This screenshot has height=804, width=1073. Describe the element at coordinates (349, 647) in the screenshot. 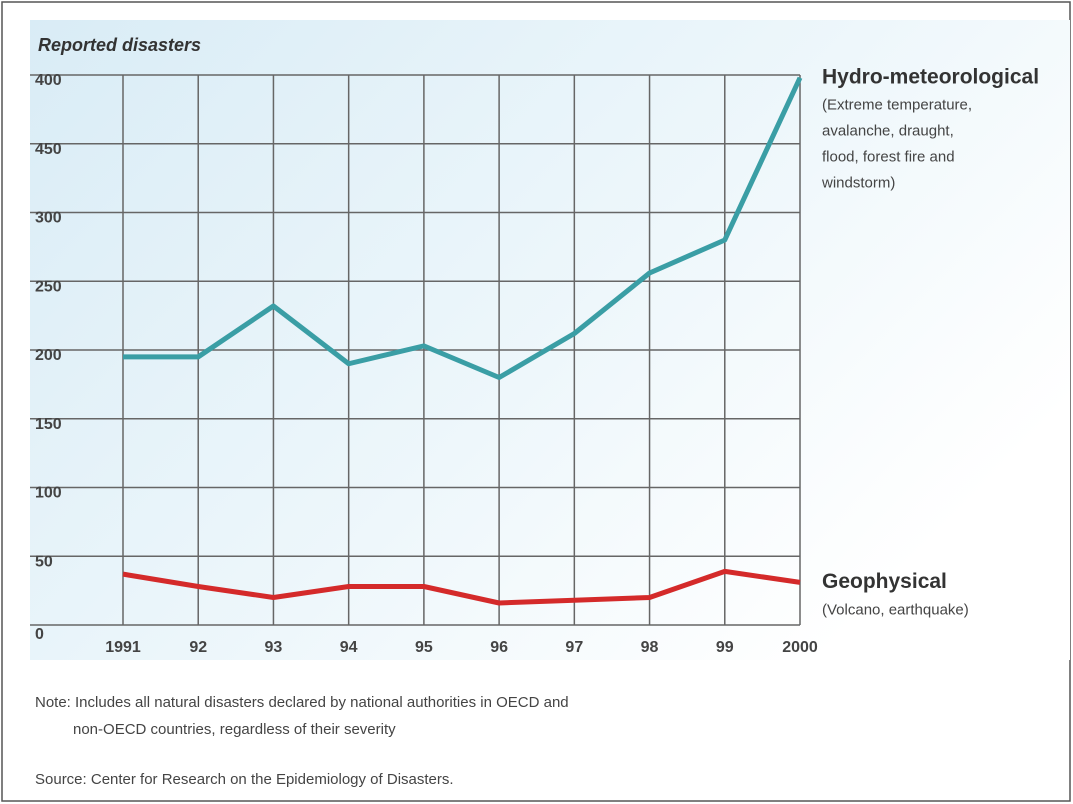

I see `x-tick-label: 94` at that location.